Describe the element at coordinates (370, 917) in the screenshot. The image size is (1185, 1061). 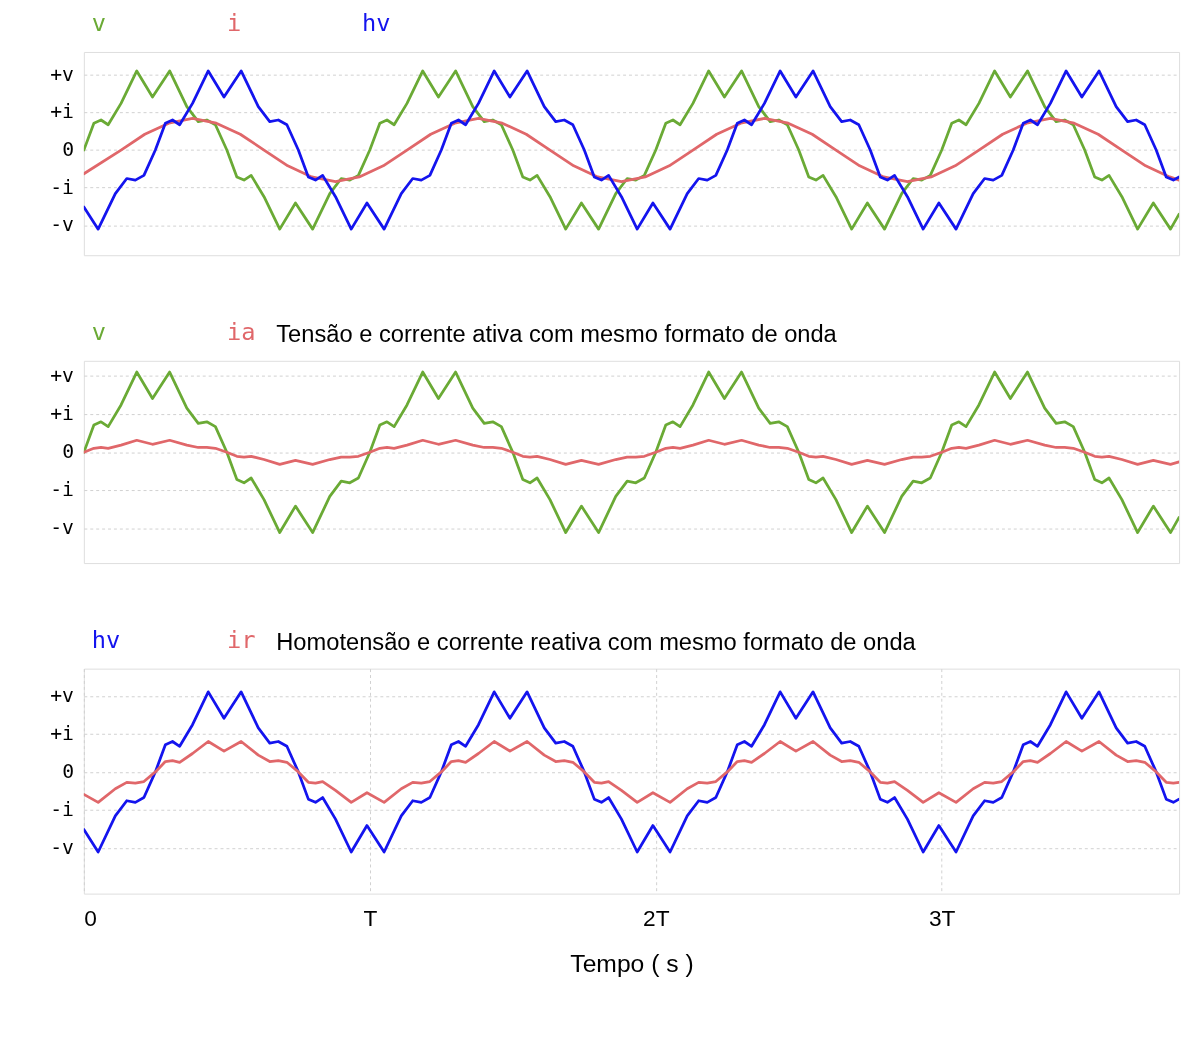
I see `x-tick-label: T` at that location.